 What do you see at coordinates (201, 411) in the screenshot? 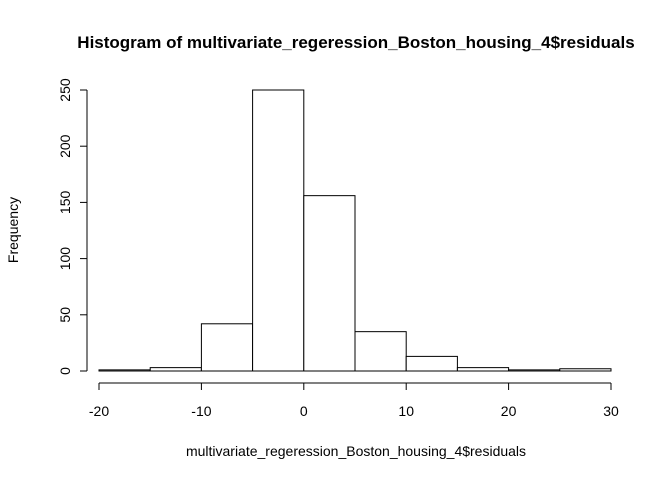
I see `x-tick-label: -10` at bounding box center [201, 411].